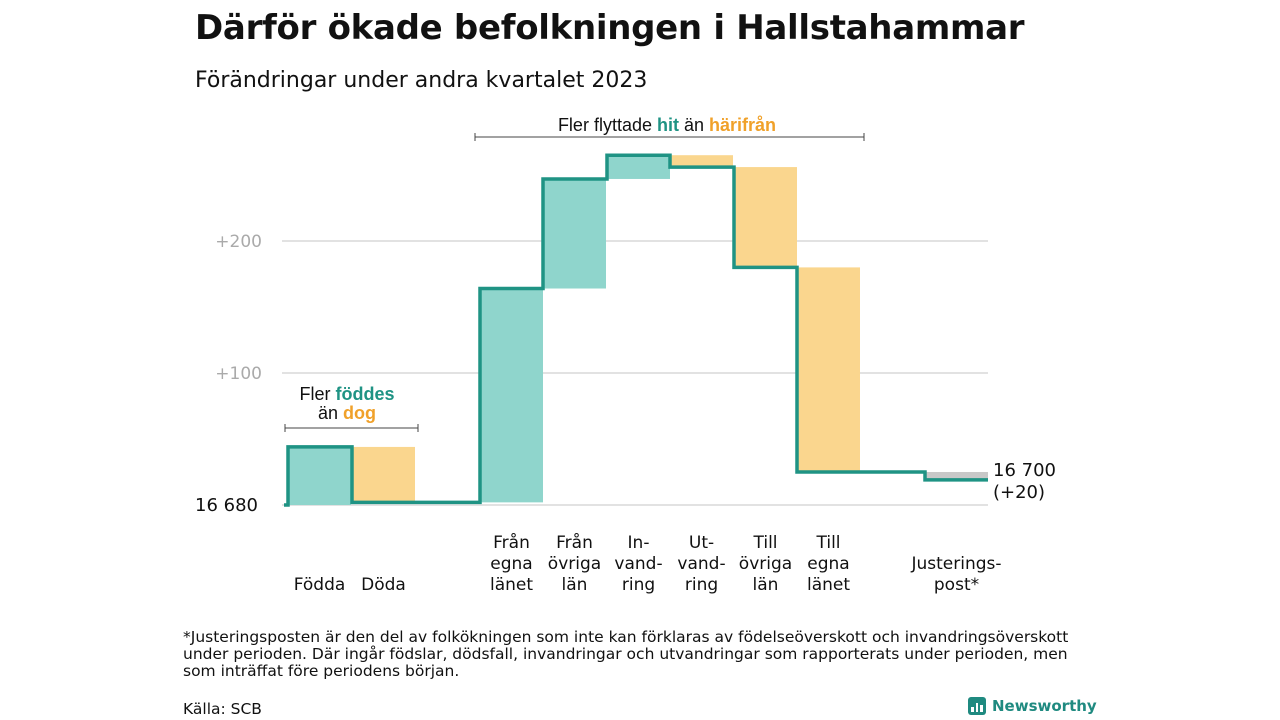 This screenshot has height=720, width=1280. What do you see at coordinates (574, 233) in the screenshot?
I see `bar-fran-ovriga-lan` at bounding box center [574, 233].